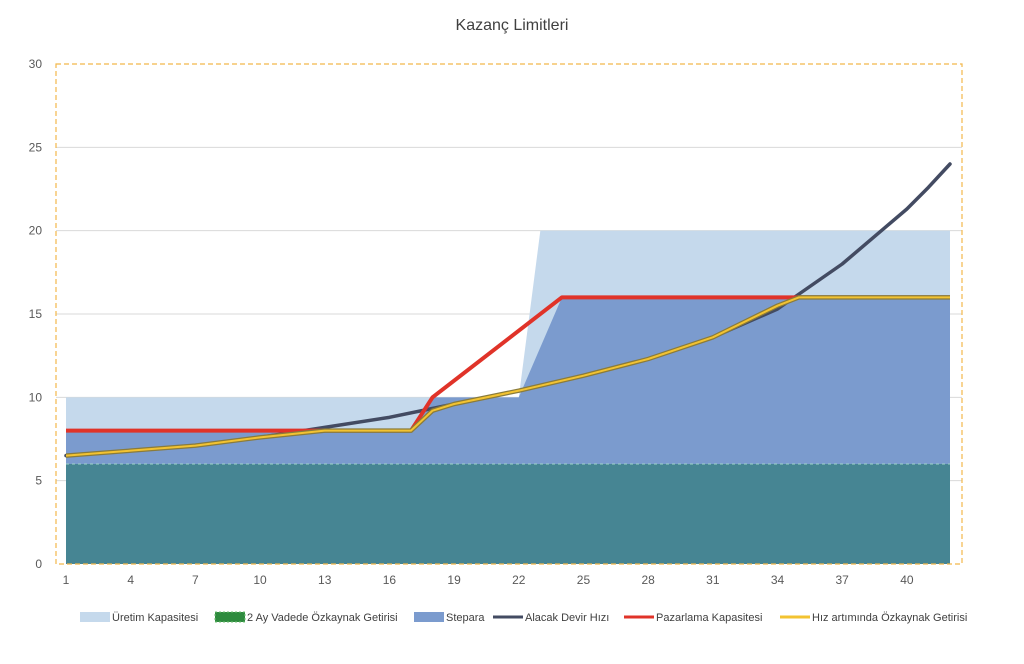 This screenshot has height=664, width=1024. Describe the element at coordinates (512, 25) in the screenshot. I see `chart-title: Kazanç Limitleri` at that location.